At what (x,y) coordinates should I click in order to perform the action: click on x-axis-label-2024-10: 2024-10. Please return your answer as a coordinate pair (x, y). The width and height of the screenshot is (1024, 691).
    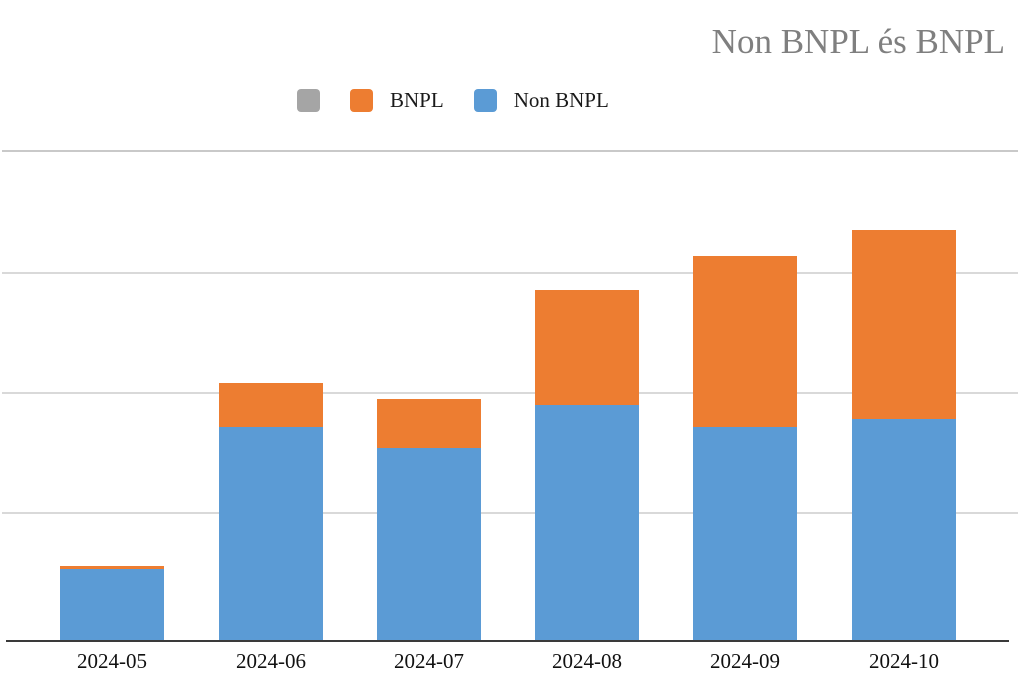
    Looking at the image, I should click on (904, 661).